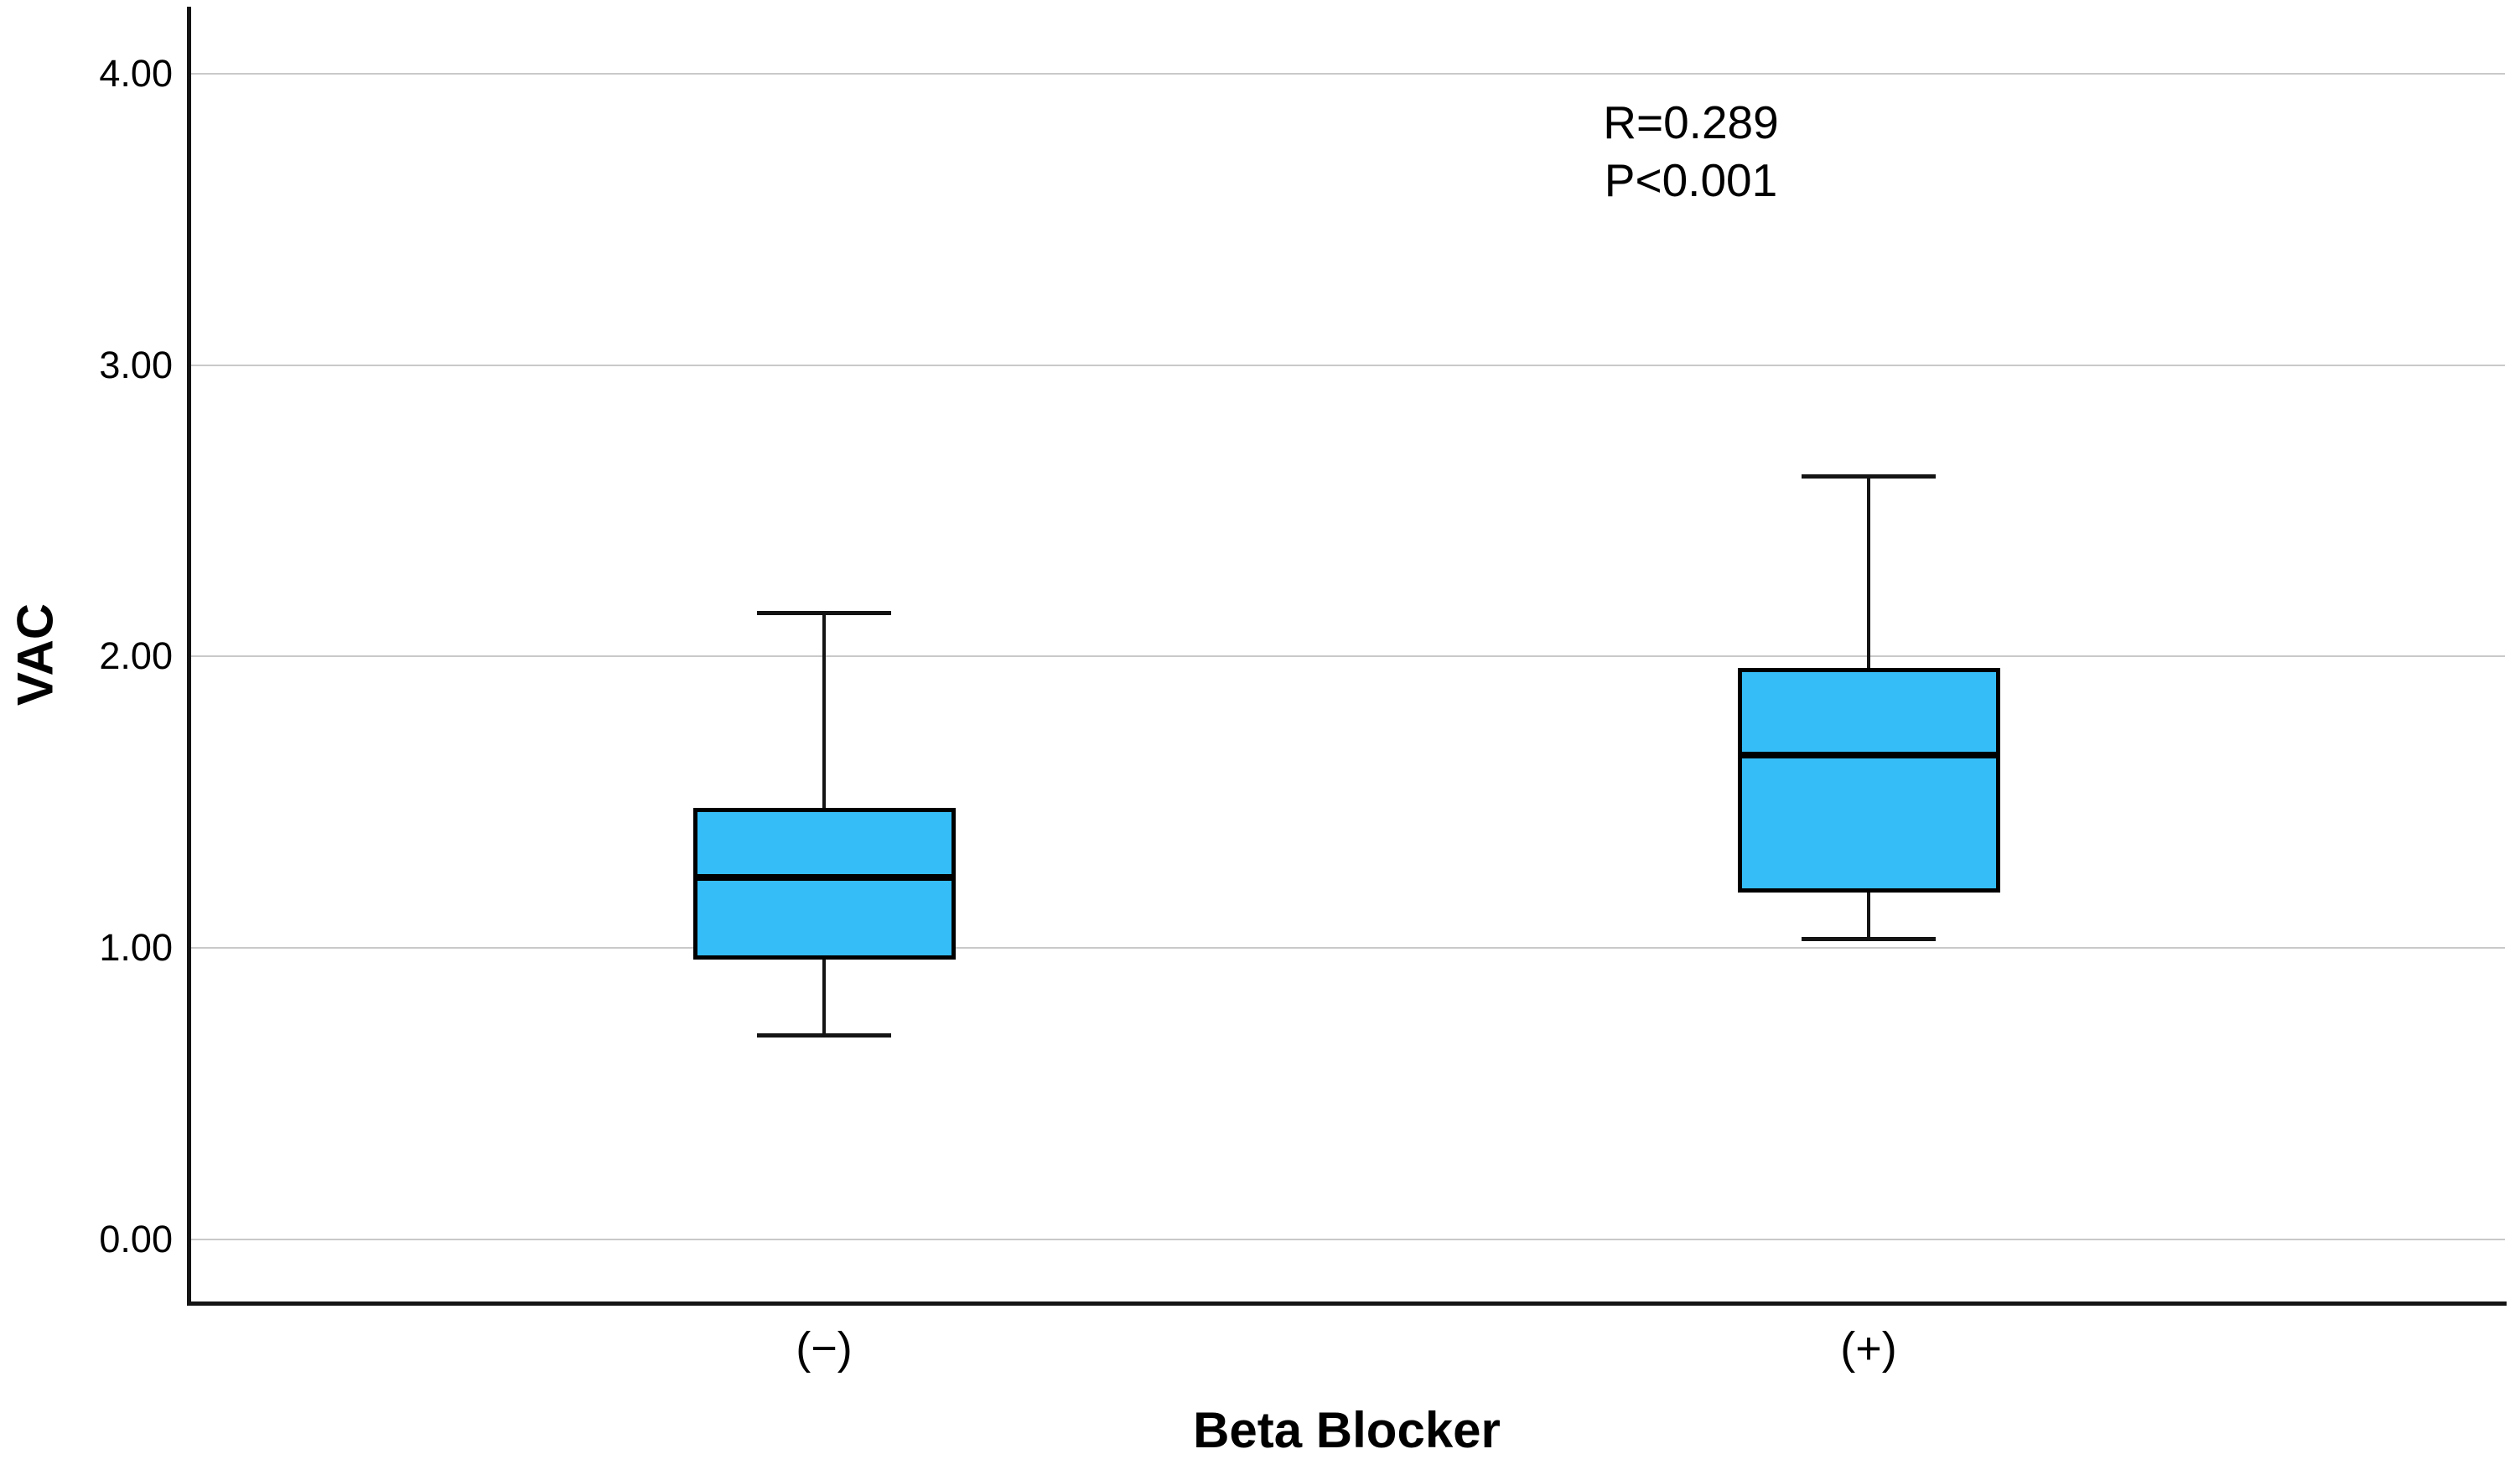 Image resolution: width=2520 pixels, height=1480 pixels. What do you see at coordinates (1347, 1239) in the screenshot?
I see `gridline-y-0.00` at bounding box center [1347, 1239].